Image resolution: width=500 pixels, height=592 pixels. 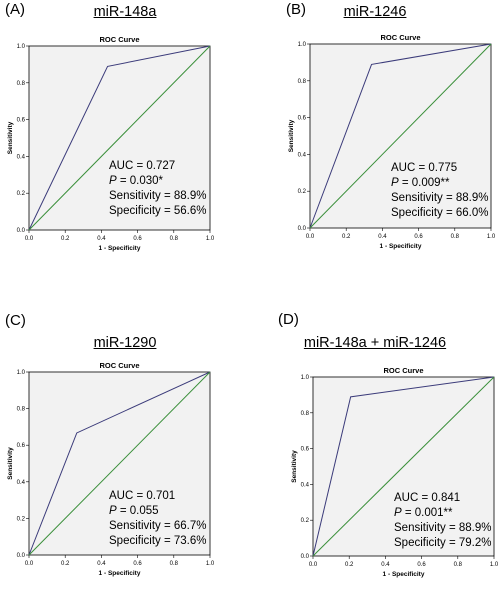 I want to click on panel-title: miR-148a, so click(x=125, y=12).